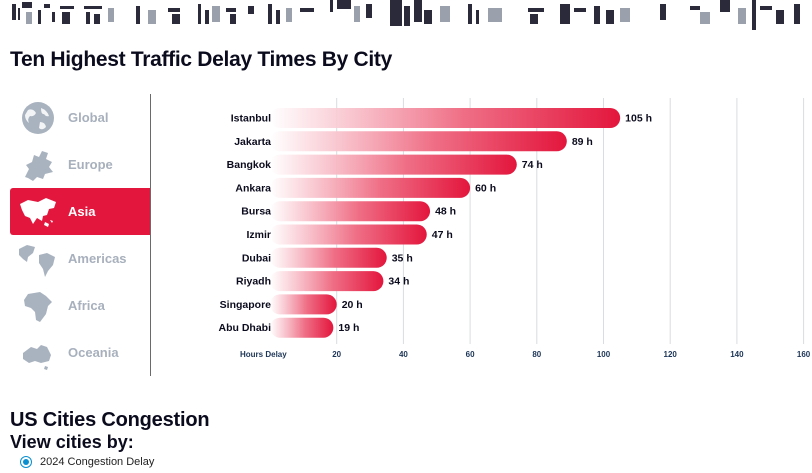  Describe the element at coordinates (256, 258) in the screenshot. I see `city-label: Dubai` at that location.